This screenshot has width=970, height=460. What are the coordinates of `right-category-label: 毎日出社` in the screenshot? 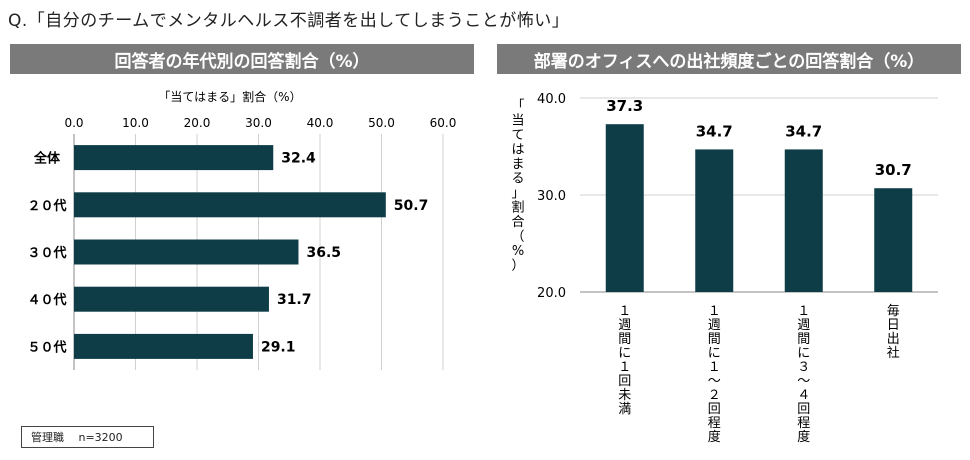 It's located at (893, 332).